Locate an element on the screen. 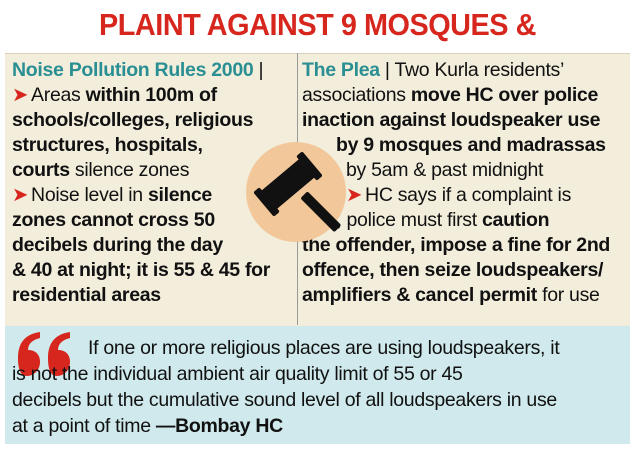 The height and width of the screenshot is (450, 635). left-heading-line: Noise Pollution Rules 2000 | is located at coordinates (154, 70).